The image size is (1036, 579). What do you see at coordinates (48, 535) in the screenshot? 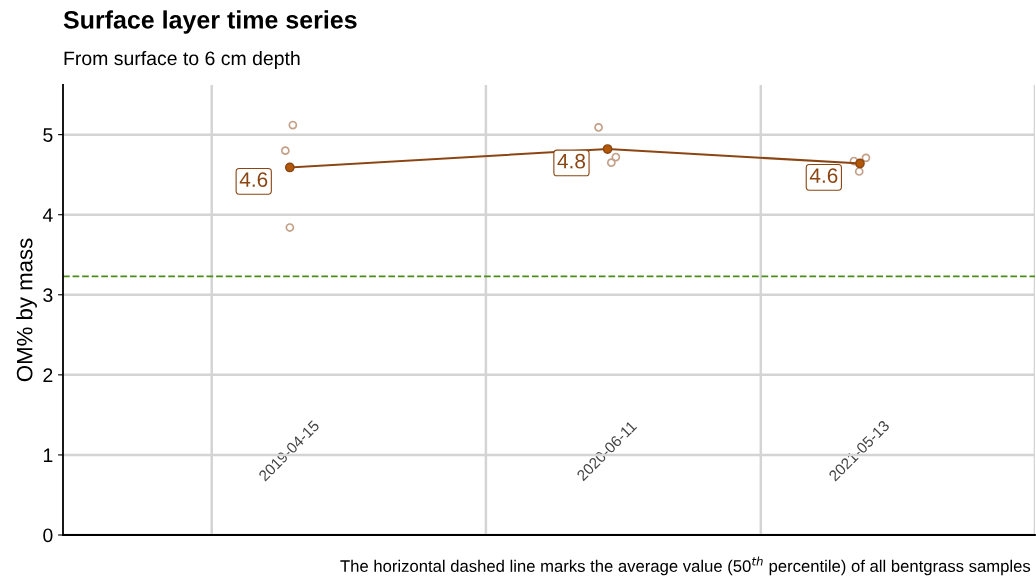
I see `y-tick-label: 0` at bounding box center [48, 535].